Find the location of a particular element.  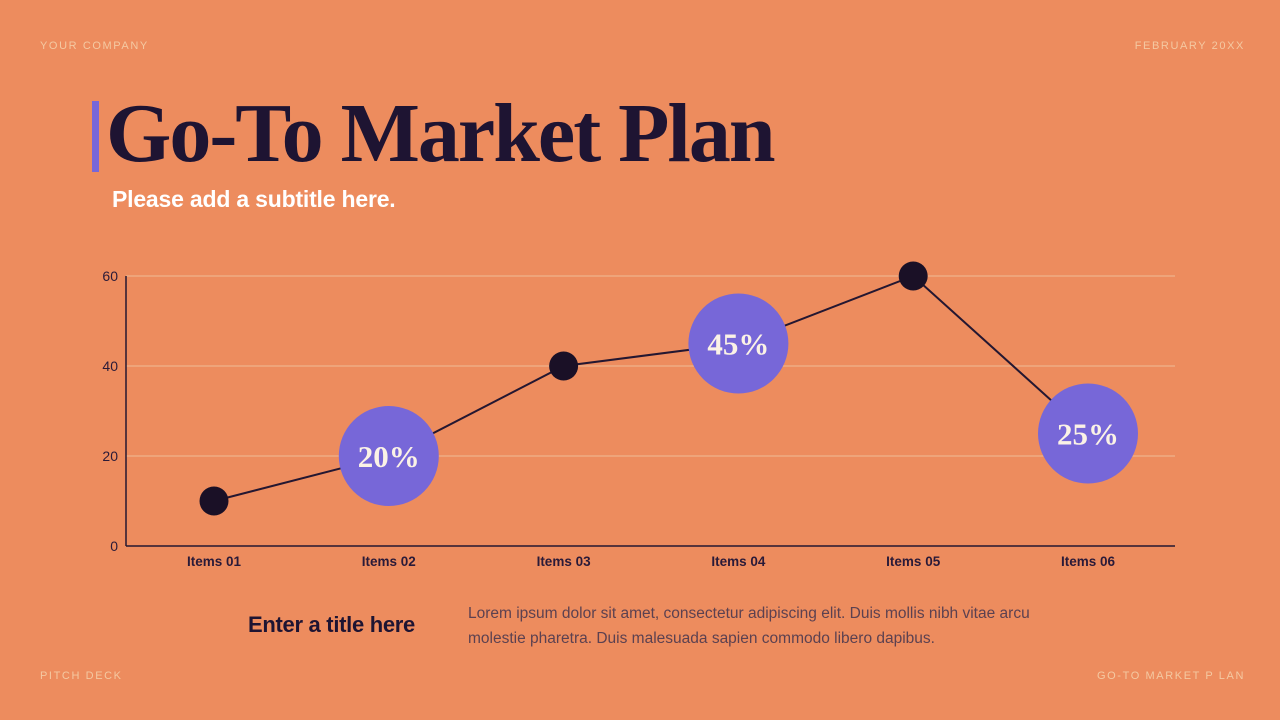

footer-slide-label: GO-TO MARKET P LAN is located at coordinates (1171, 676).